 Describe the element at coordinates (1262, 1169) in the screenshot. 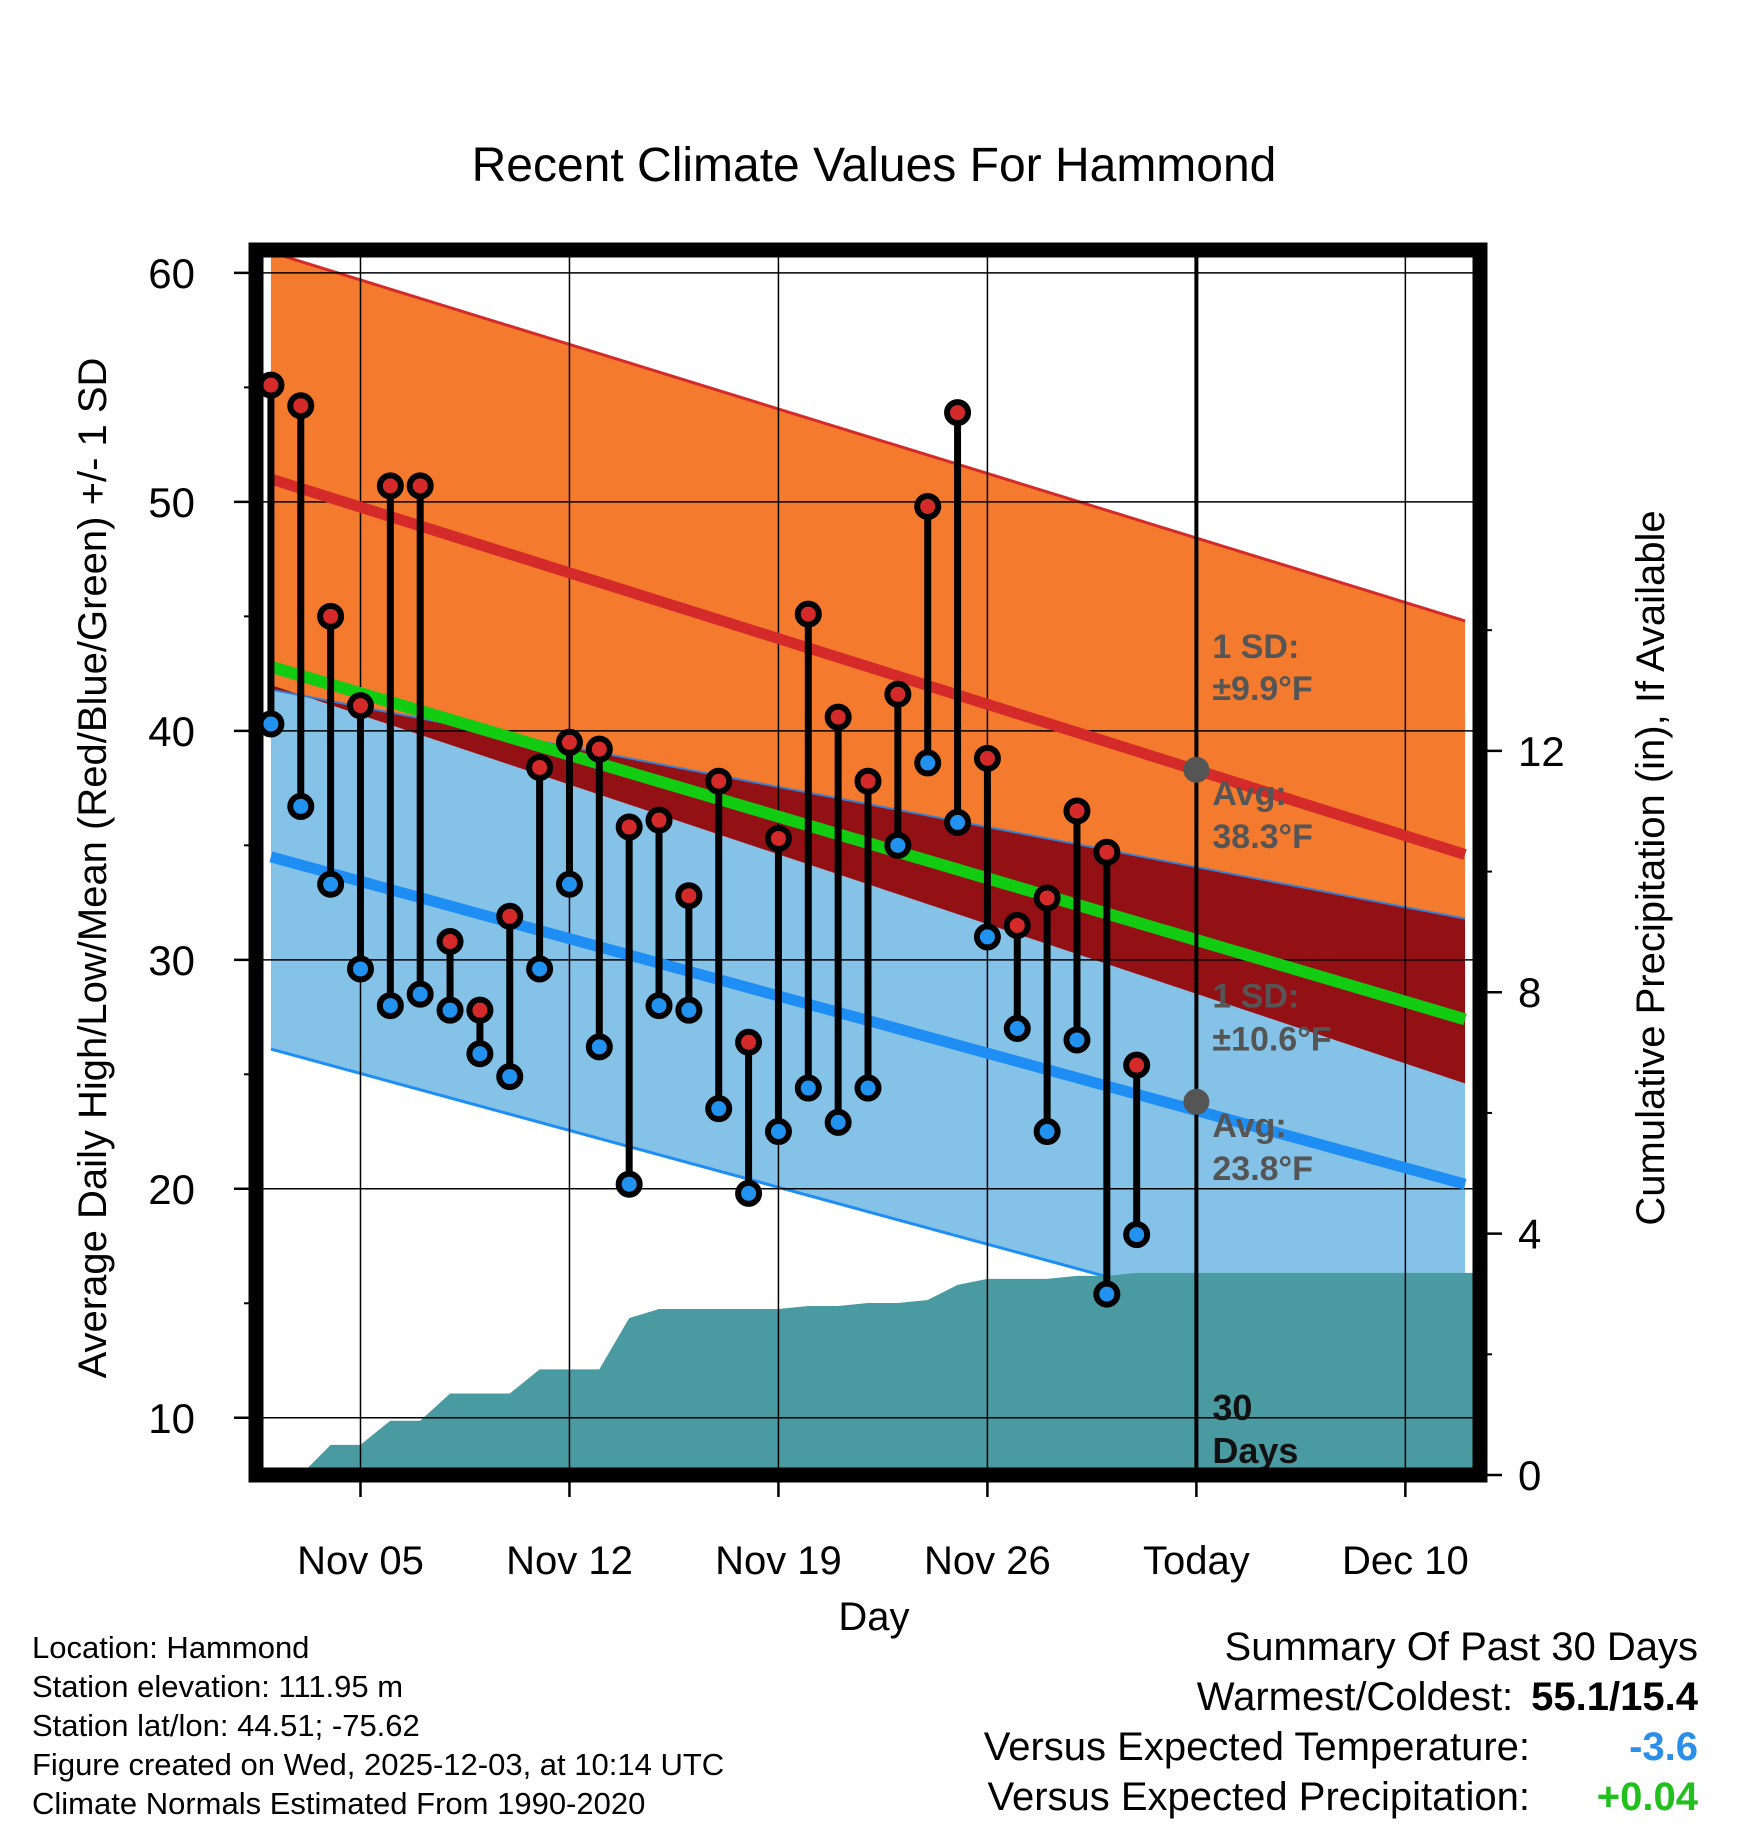

I see `low-avg-value: 23.8°F` at that location.